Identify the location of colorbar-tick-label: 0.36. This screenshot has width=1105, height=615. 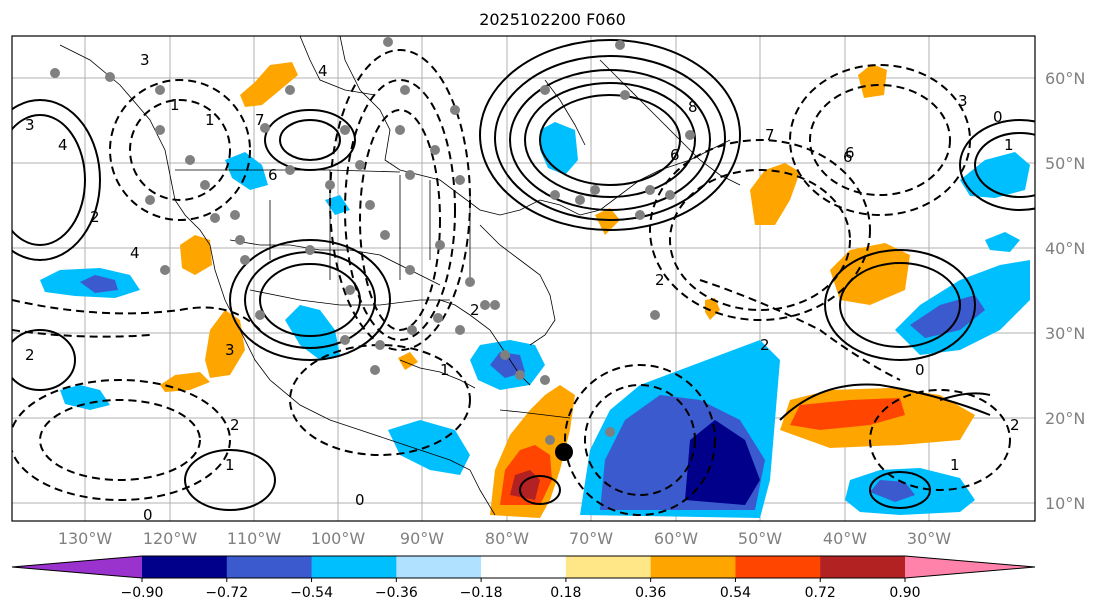
(650, 593).